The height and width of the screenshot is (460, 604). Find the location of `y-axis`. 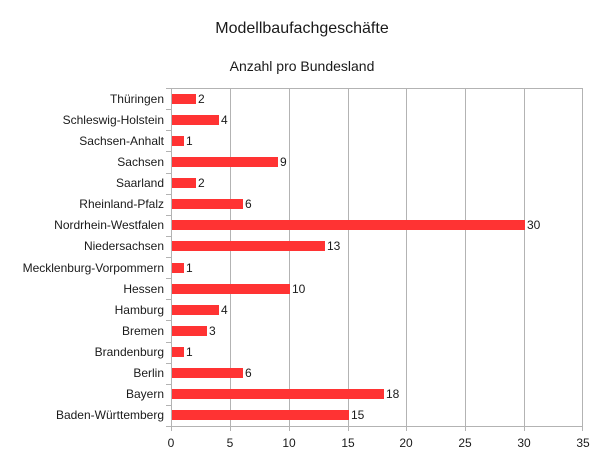

y-axis is located at coordinates (171, 259).